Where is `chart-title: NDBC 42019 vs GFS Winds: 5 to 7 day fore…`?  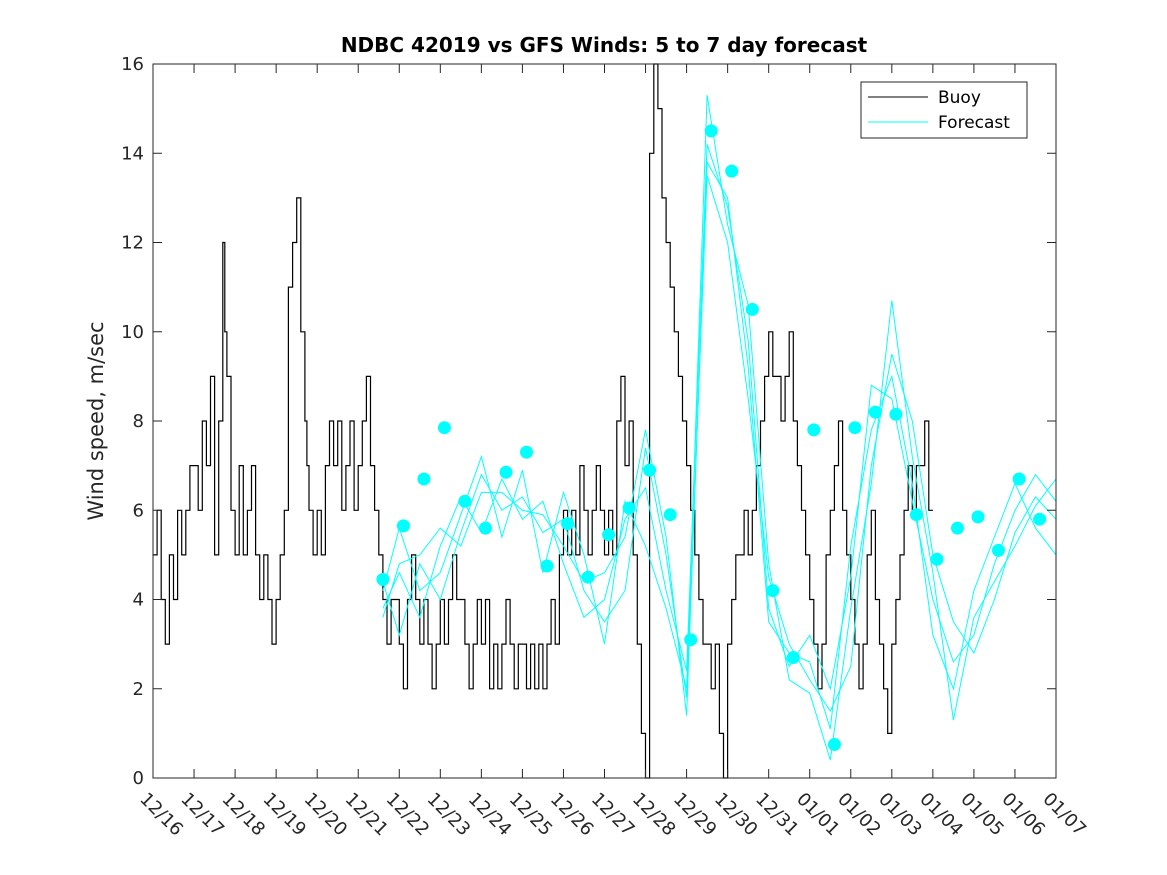 chart-title: NDBC 42019 vs GFS Winds: 5 to 7 day fore… is located at coordinates (604, 45).